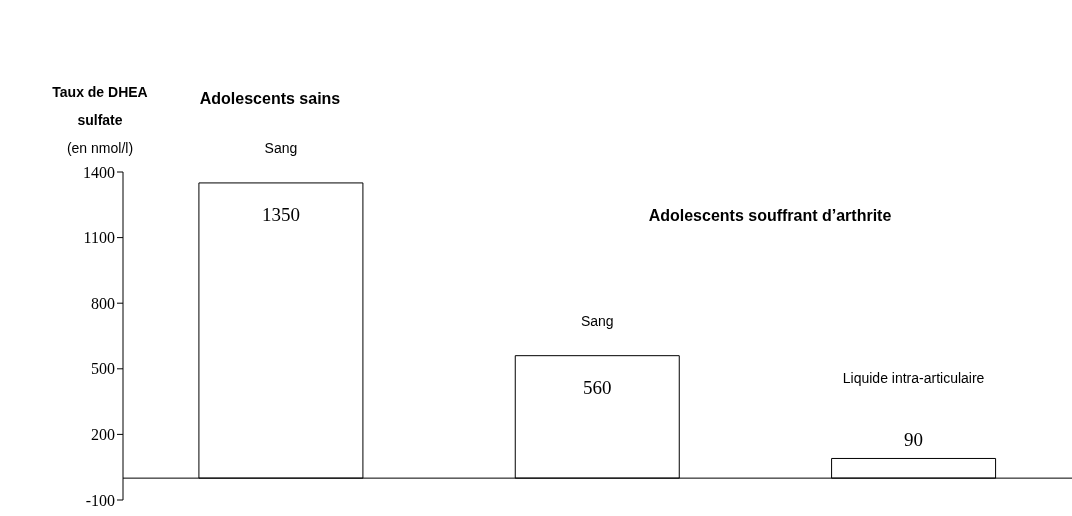 This screenshot has width=1072, height=516. What do you see at coordinates (99, 172) in the screenshot?
I see `y-tick-label: 1400` at bounding box center [99, 172].